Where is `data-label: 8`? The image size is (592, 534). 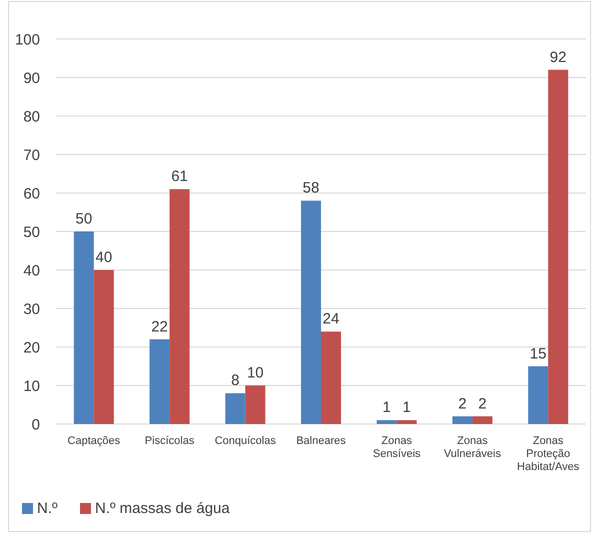
data-label: 8 is located at coordinates (235, 381).